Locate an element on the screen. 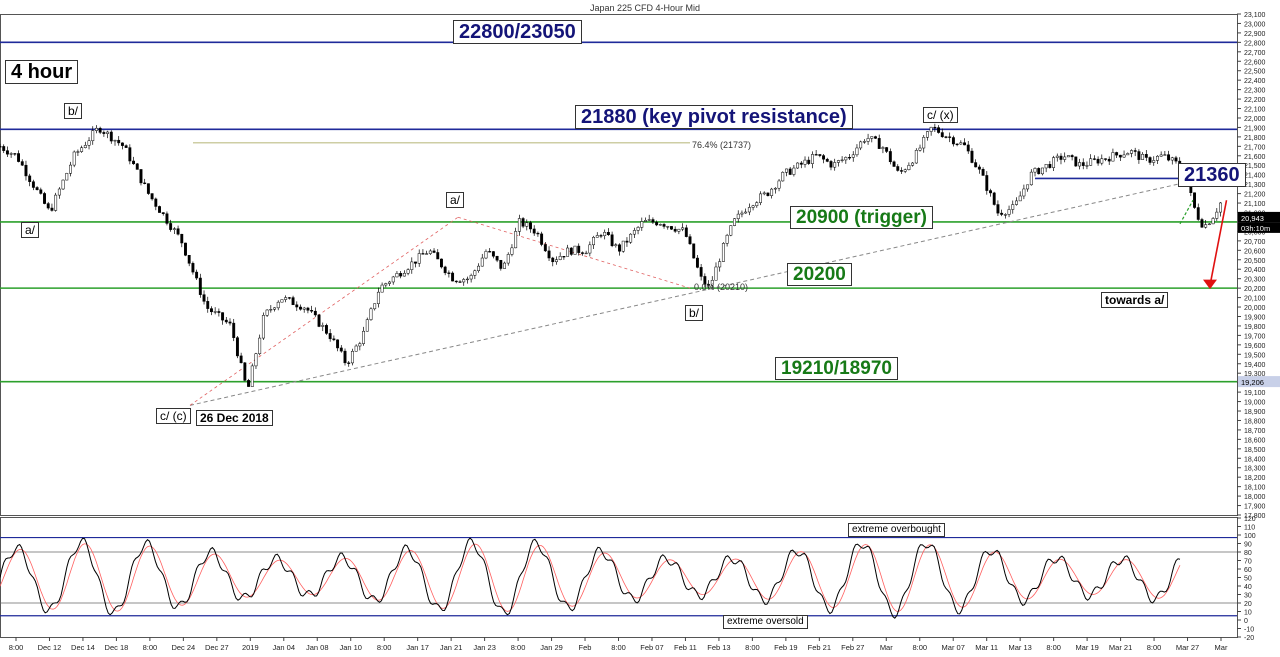 The width and height of the screenshot is (1280, 657). x-tick-label: 2019 is located at coordinates (250, 647).